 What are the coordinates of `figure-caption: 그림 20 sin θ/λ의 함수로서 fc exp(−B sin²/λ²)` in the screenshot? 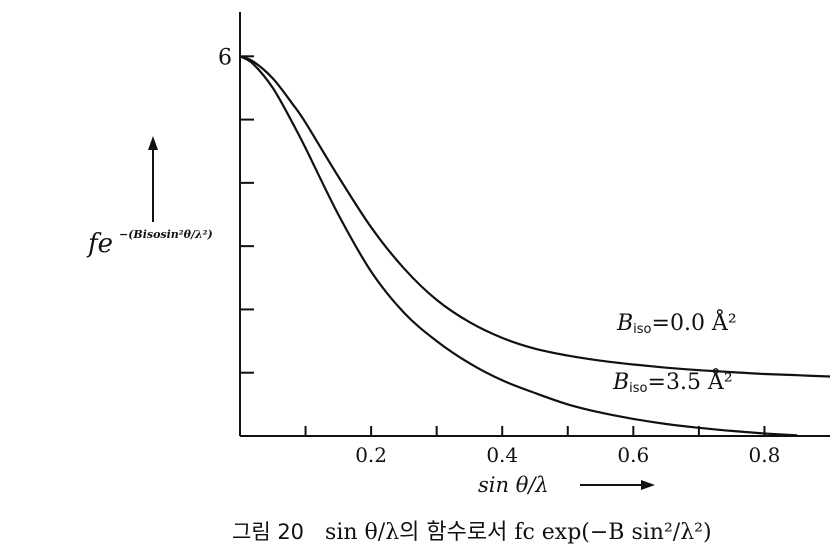 It's located at (472, 530).